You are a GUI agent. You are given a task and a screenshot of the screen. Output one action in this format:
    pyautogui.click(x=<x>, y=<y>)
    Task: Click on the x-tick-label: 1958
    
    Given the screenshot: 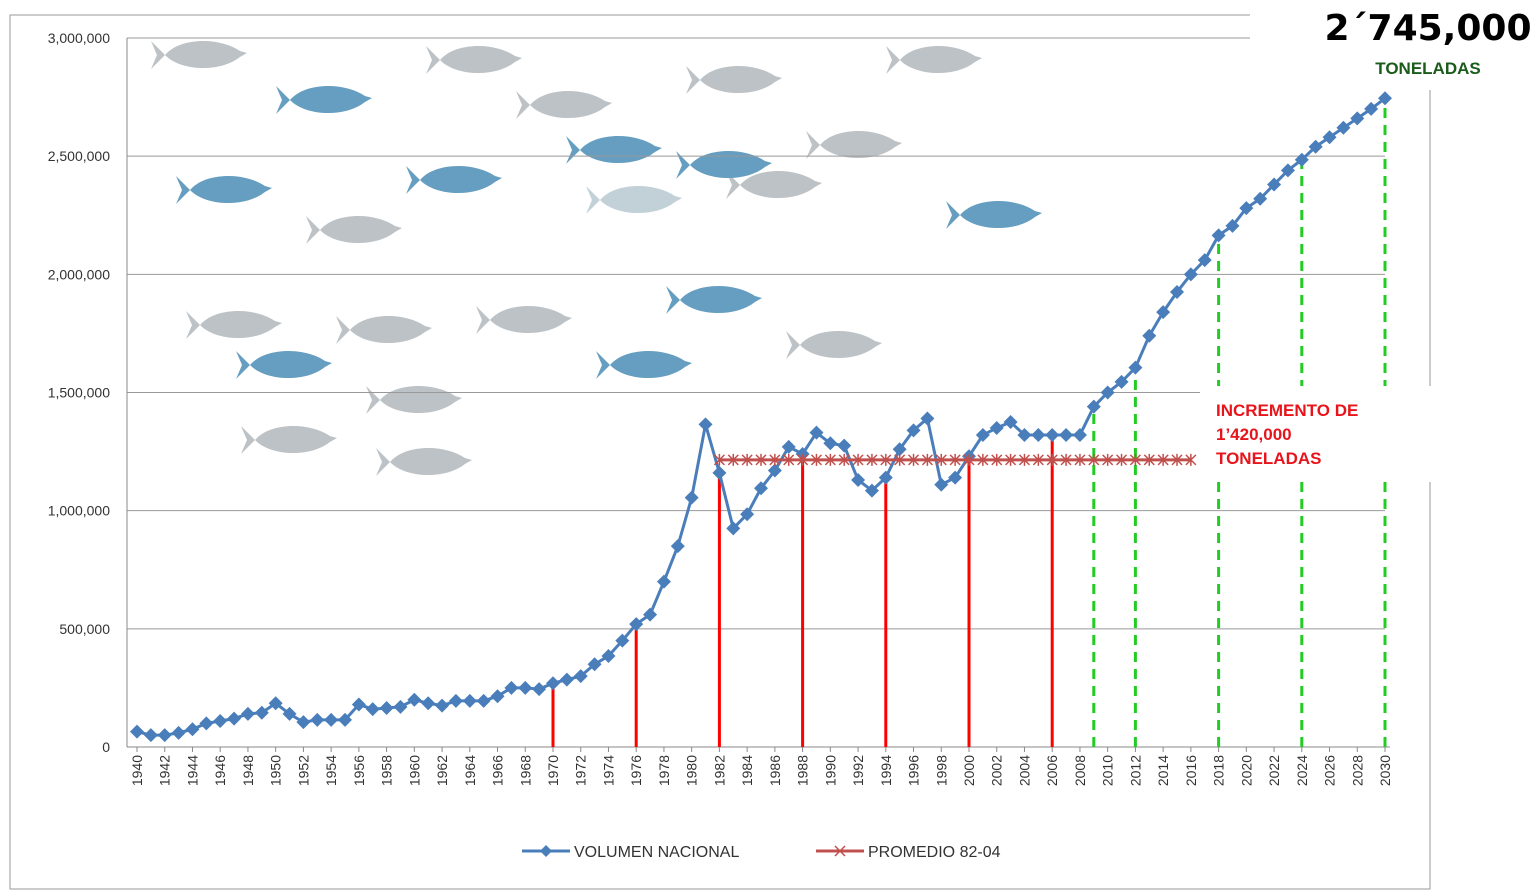 What is the action you would take?
    pyautogui.click(x=387, y=770)
    